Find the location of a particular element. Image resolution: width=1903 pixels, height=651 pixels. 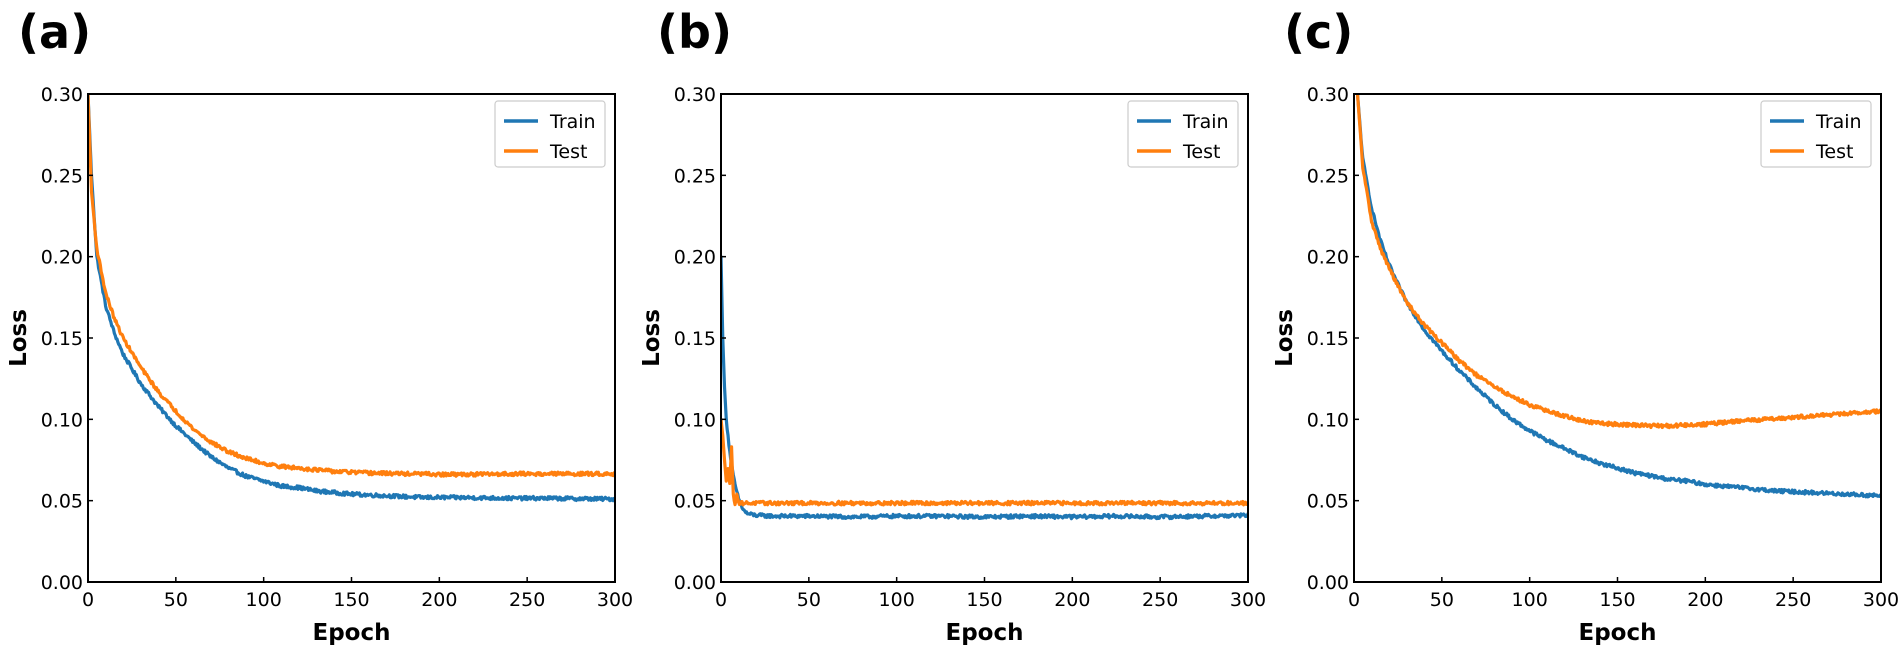

panel-label: (c) is located at coordinates (1318, 32).